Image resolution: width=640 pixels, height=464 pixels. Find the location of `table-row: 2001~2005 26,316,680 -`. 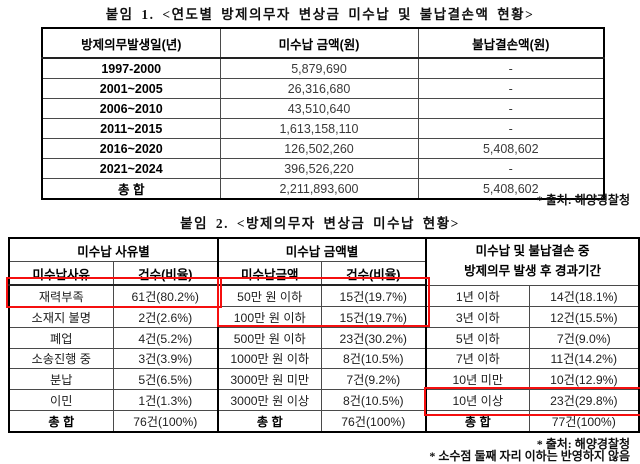

table-row: 2001~2005 26,316,680 - is located at coordinates (323, 88).